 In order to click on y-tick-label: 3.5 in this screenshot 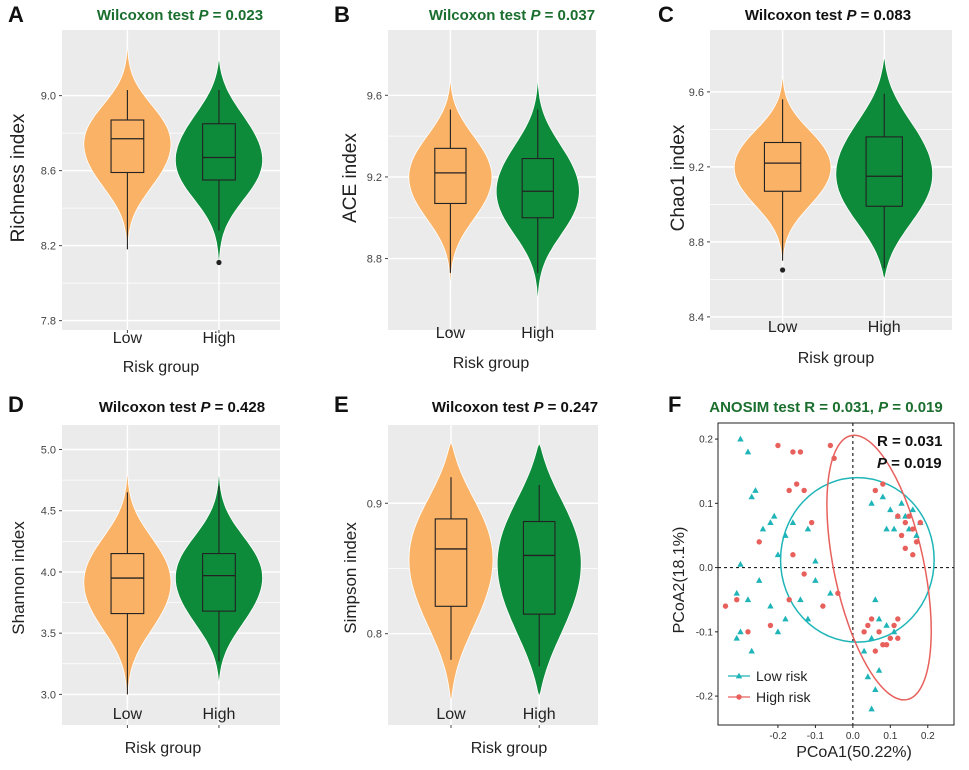, I will do `click(48, 634)`.